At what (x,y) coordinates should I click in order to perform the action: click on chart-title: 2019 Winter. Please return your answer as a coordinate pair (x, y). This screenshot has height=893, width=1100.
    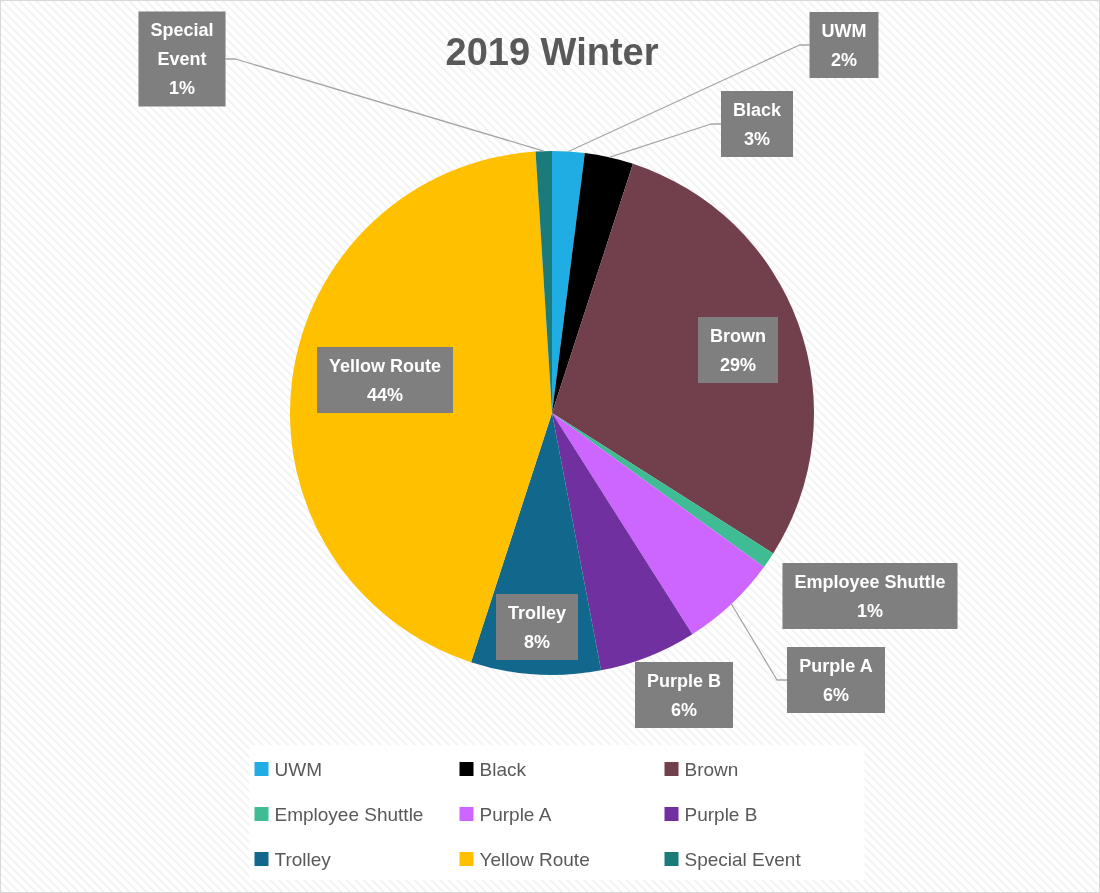
    Looking at the image, I should click on (552, 52).